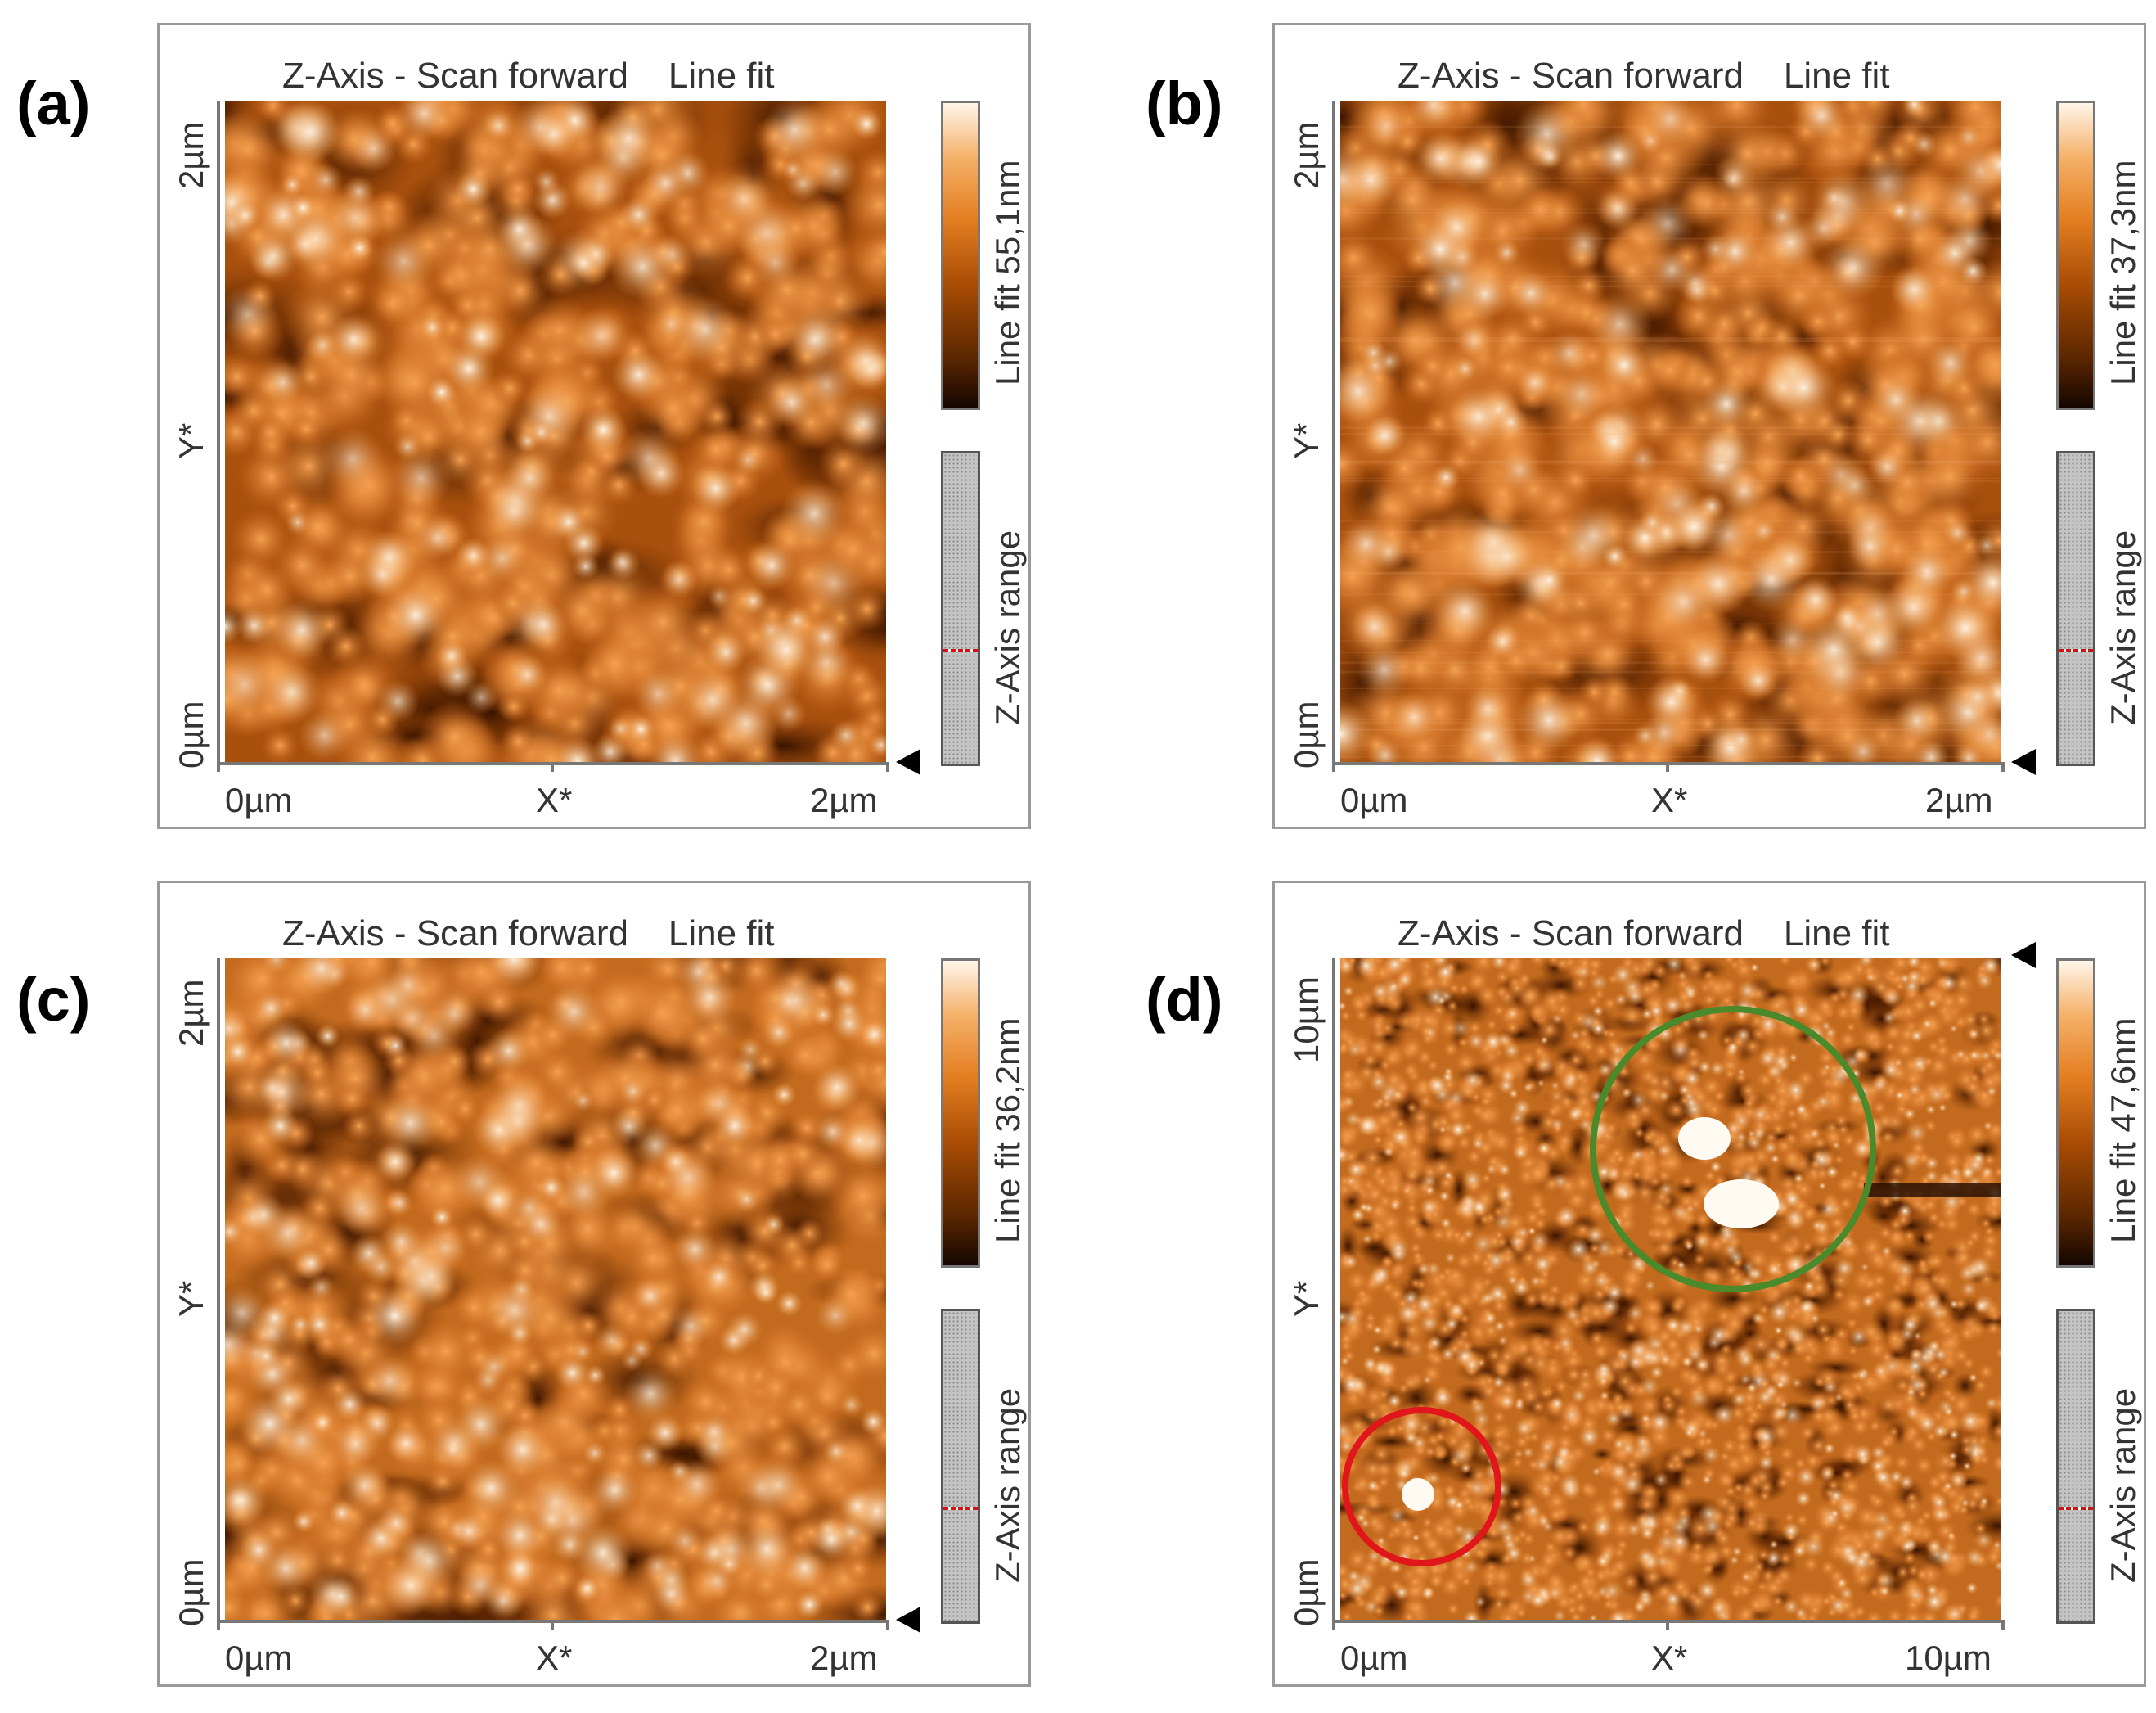  I want to click on panel-a-letter: (a), so click(53, 103).